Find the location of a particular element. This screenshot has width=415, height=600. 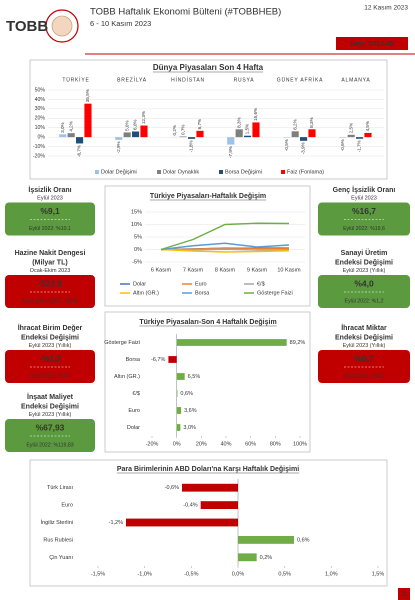

x-tick-label: -1,5% is located at coordinates (98, 574).